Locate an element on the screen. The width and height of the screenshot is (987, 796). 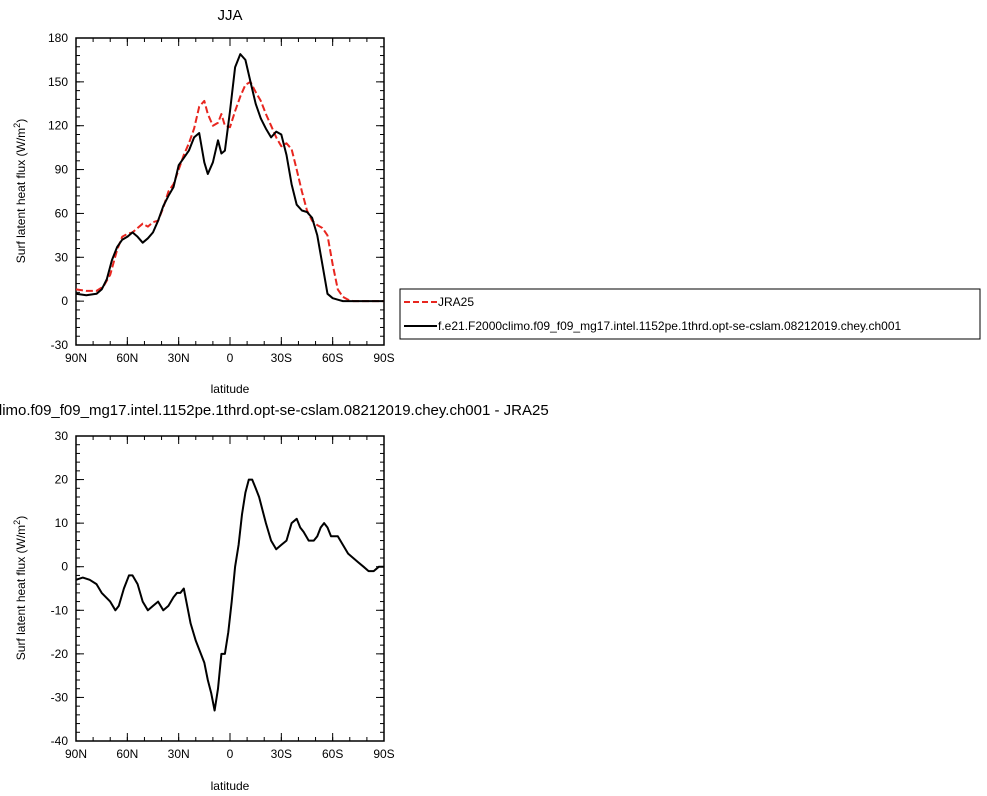
top-y-tick-label: 30 is located at coordinates (62, 257).